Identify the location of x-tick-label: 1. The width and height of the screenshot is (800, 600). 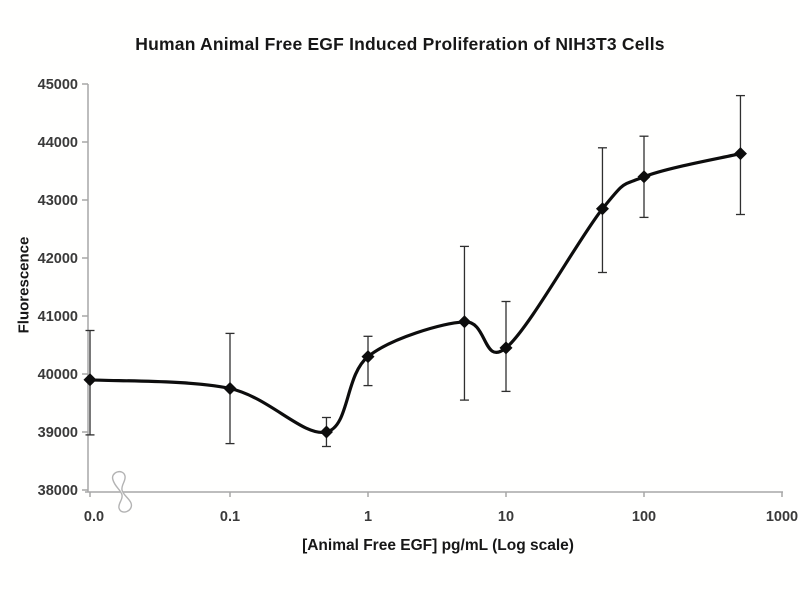
(368, 517).